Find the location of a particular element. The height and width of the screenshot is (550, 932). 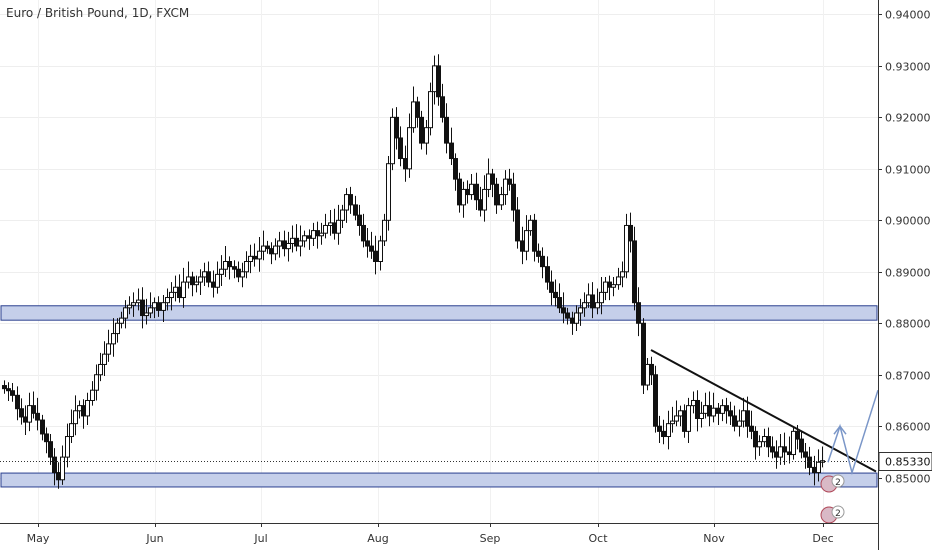

time-tick-label: Jun is located at coordinates (154, 538).